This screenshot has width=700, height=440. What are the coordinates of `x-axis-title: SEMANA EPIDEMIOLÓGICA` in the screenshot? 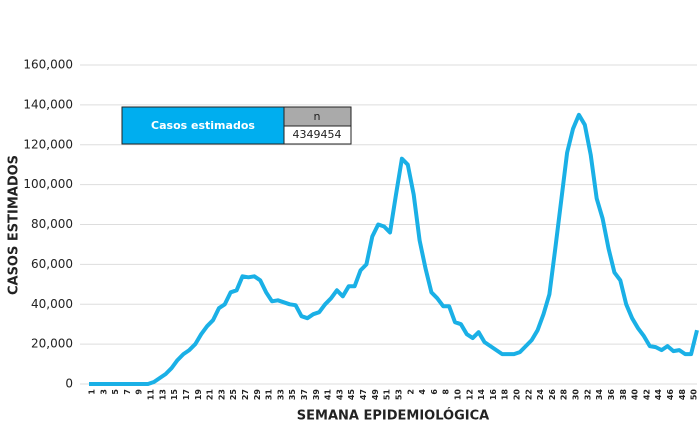 It's located at (393, 416).